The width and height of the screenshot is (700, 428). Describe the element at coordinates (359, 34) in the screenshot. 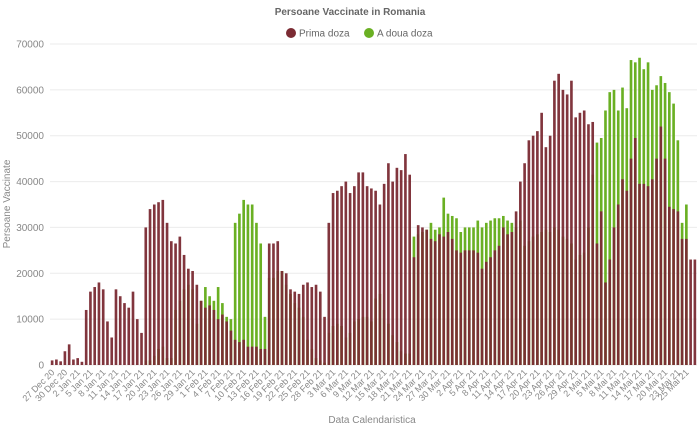

I see `legend: Prima doza A doua doza` at that location.